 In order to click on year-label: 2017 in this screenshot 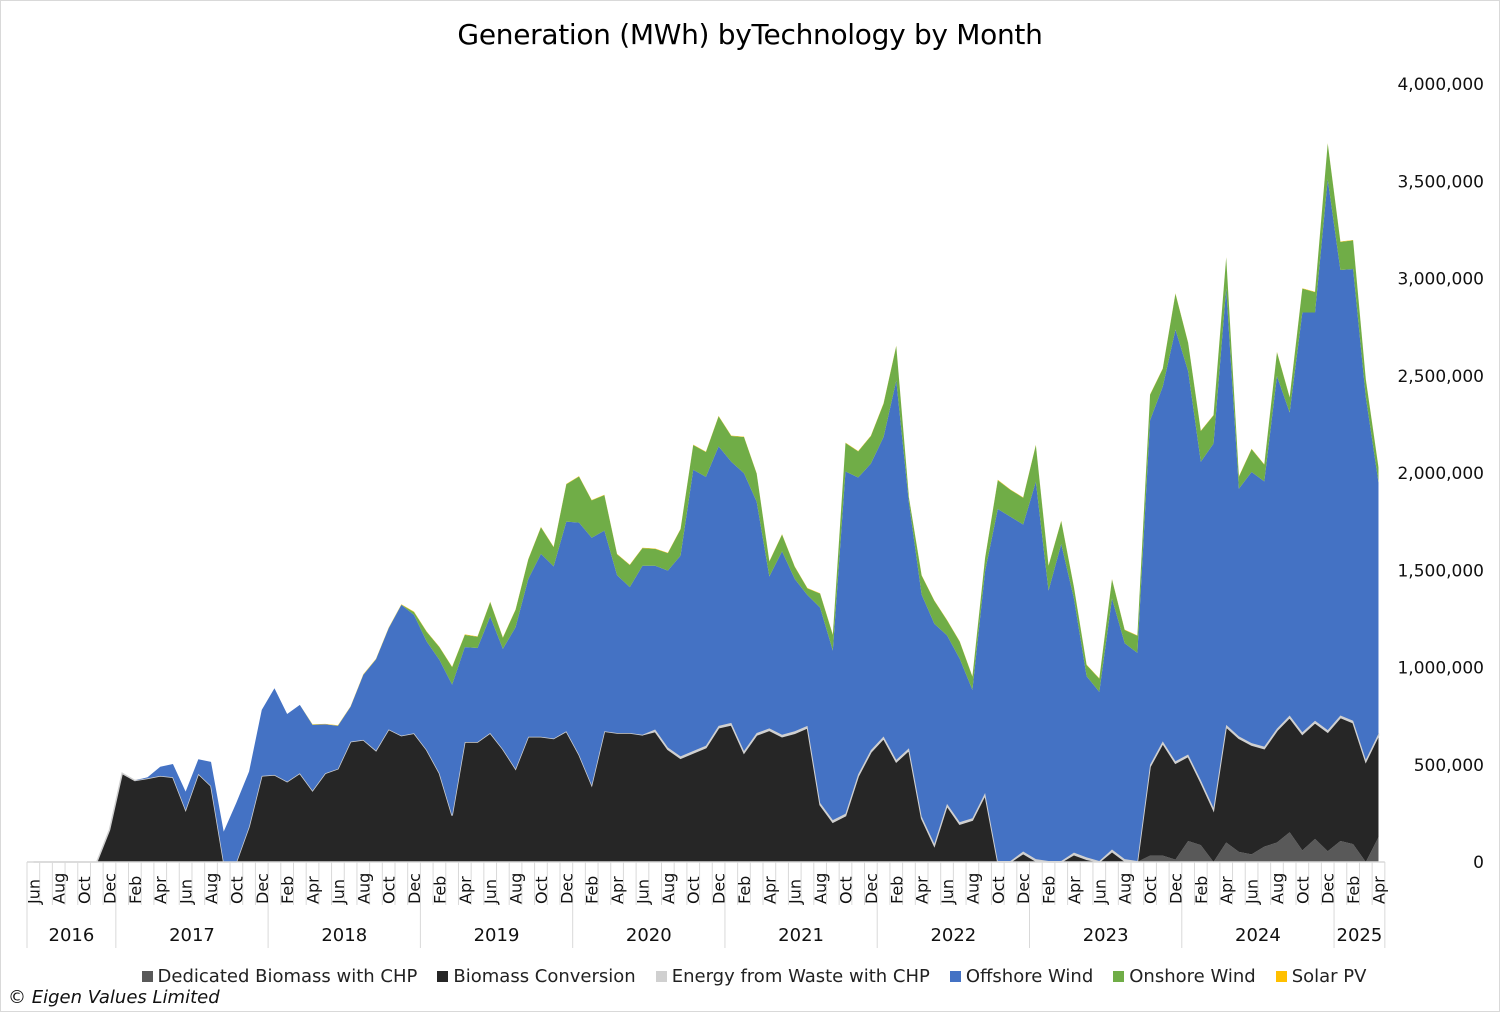, I will do `click(192, 935)`.